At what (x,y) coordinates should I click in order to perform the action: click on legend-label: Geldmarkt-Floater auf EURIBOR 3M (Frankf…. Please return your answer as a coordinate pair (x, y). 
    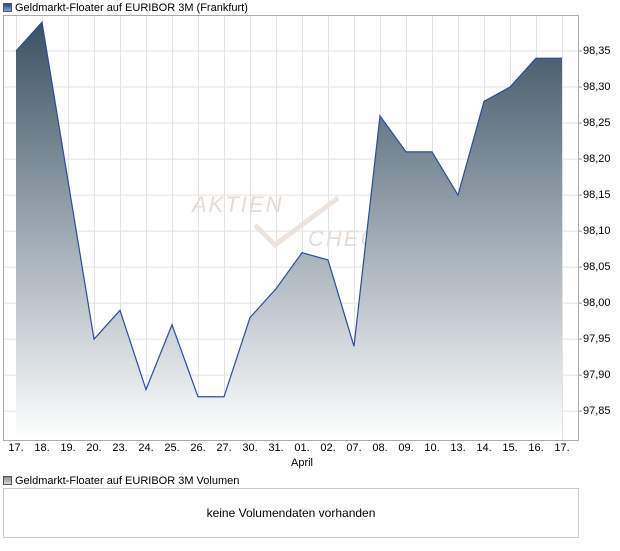
    Looking at the image, I should click on (131, 8).